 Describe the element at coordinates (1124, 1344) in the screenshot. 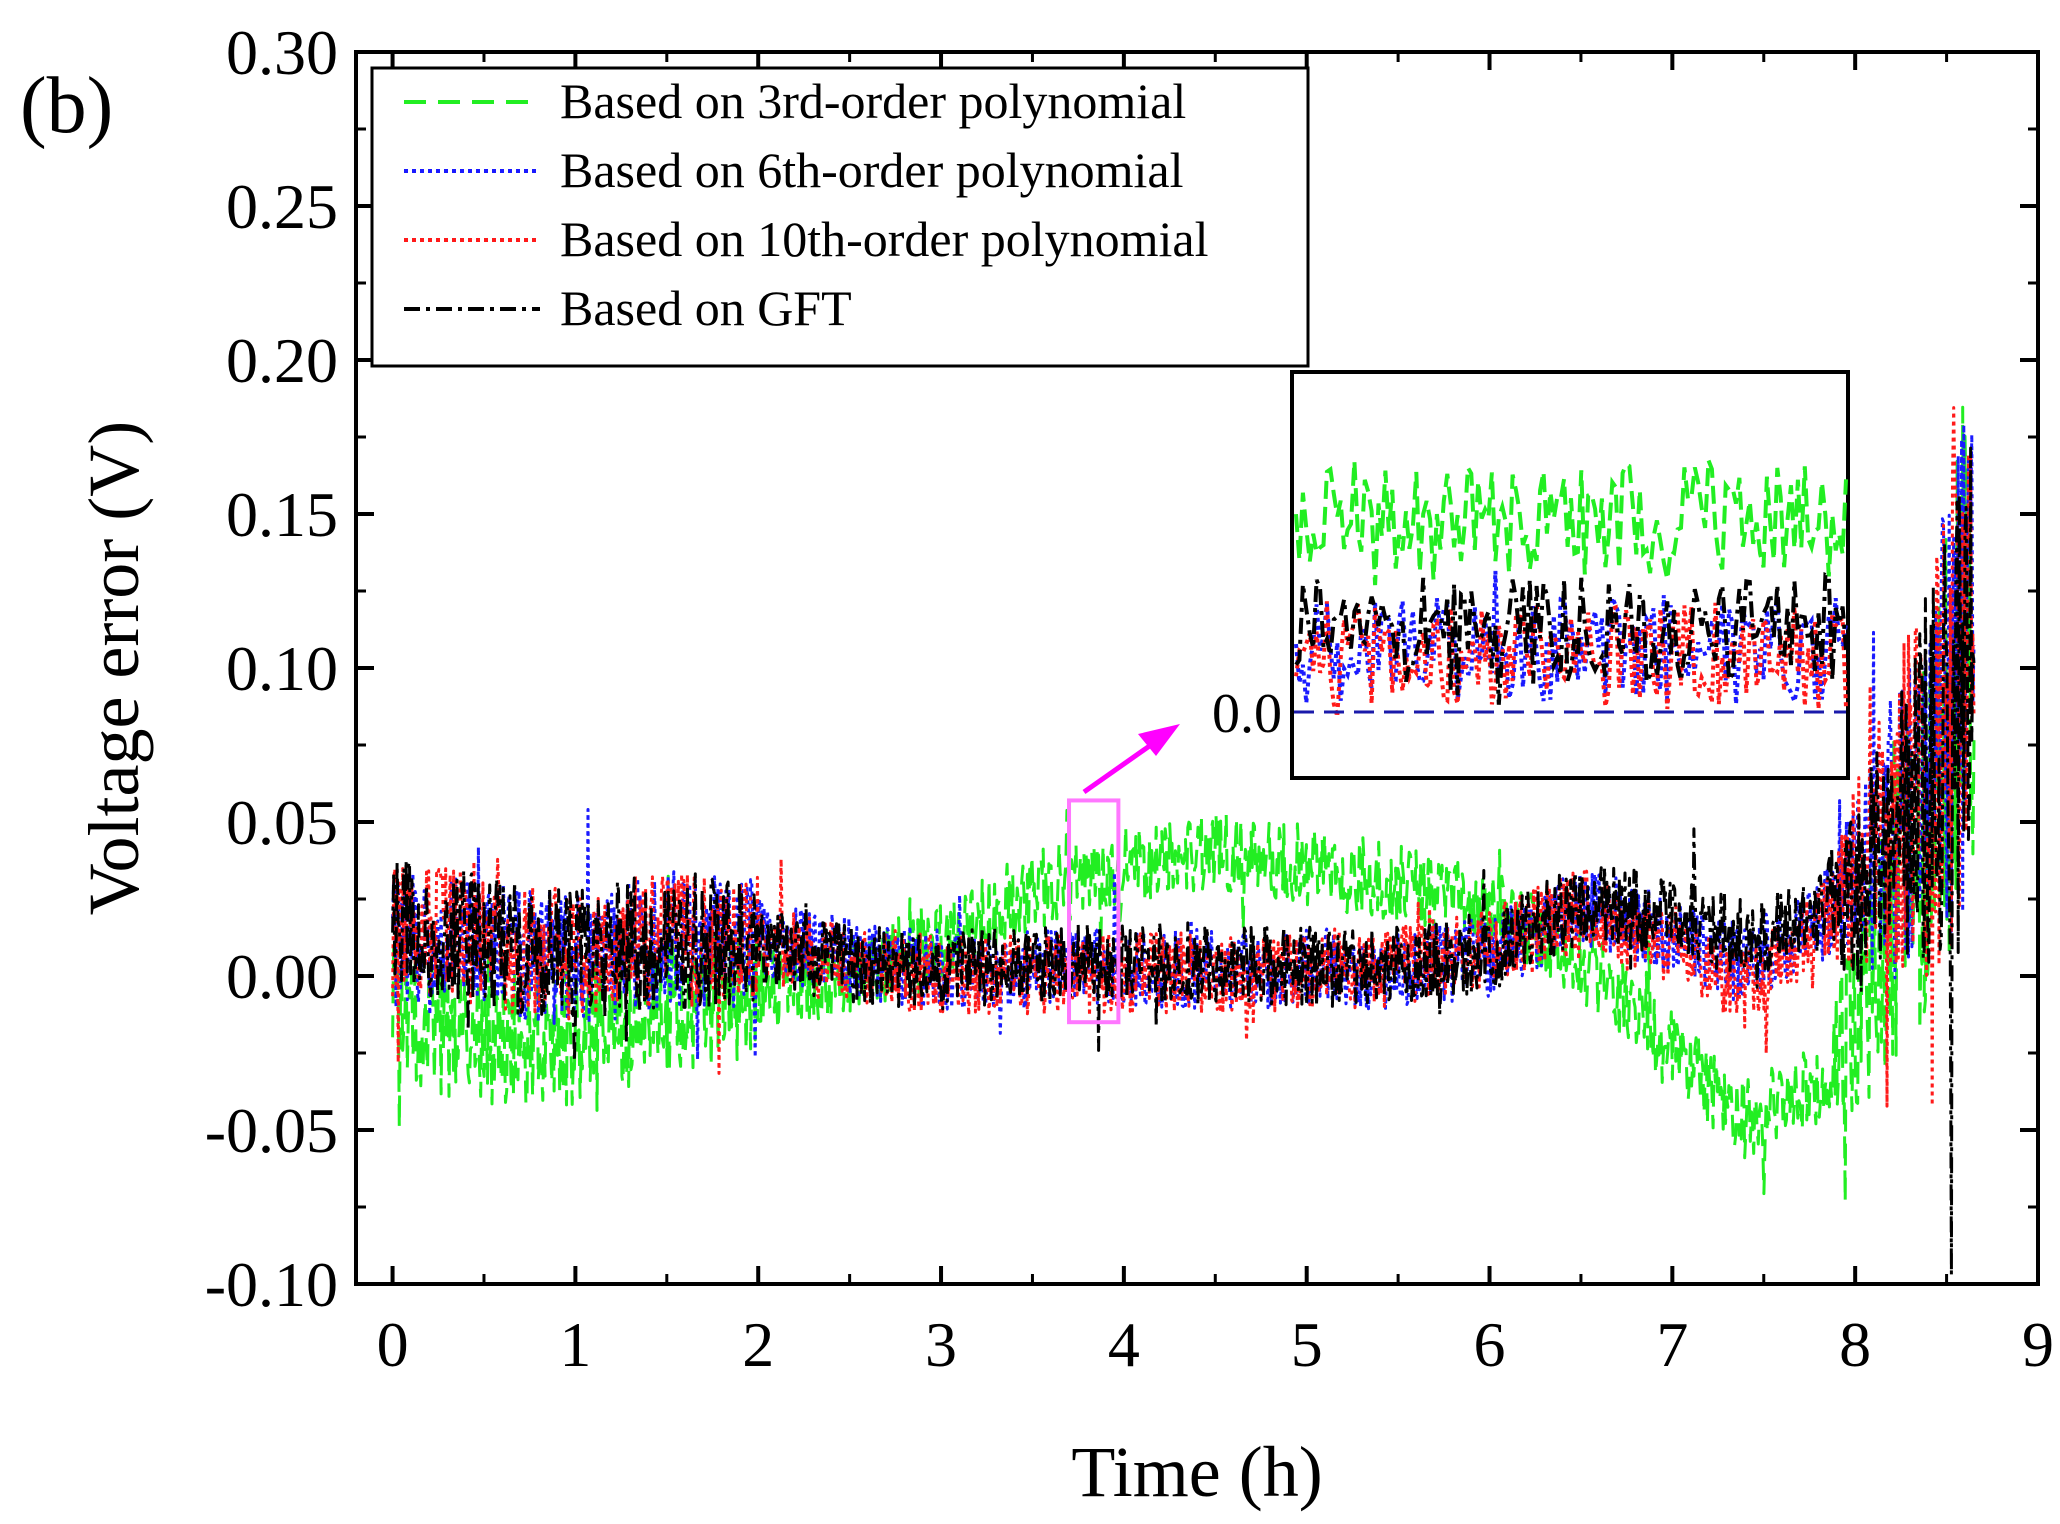

I see `x-tick-label: 4` at that location.